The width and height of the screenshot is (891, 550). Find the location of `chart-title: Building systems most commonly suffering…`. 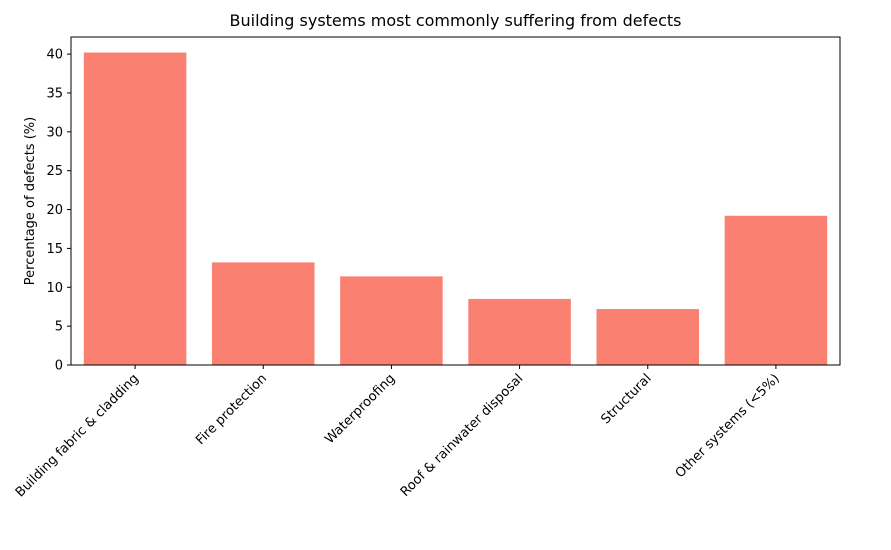

chart-title: Building systems most commonly suffering… is located at coordinates (456, 20).